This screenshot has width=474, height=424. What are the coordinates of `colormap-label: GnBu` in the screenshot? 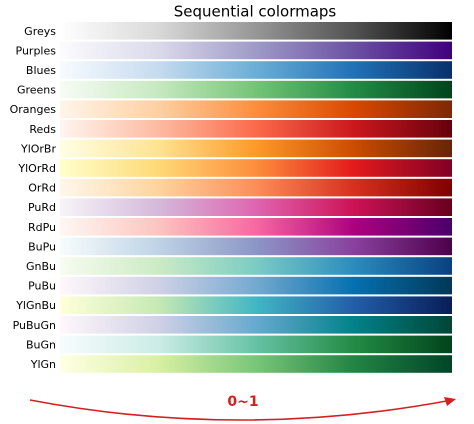 It's located at (41, 266).